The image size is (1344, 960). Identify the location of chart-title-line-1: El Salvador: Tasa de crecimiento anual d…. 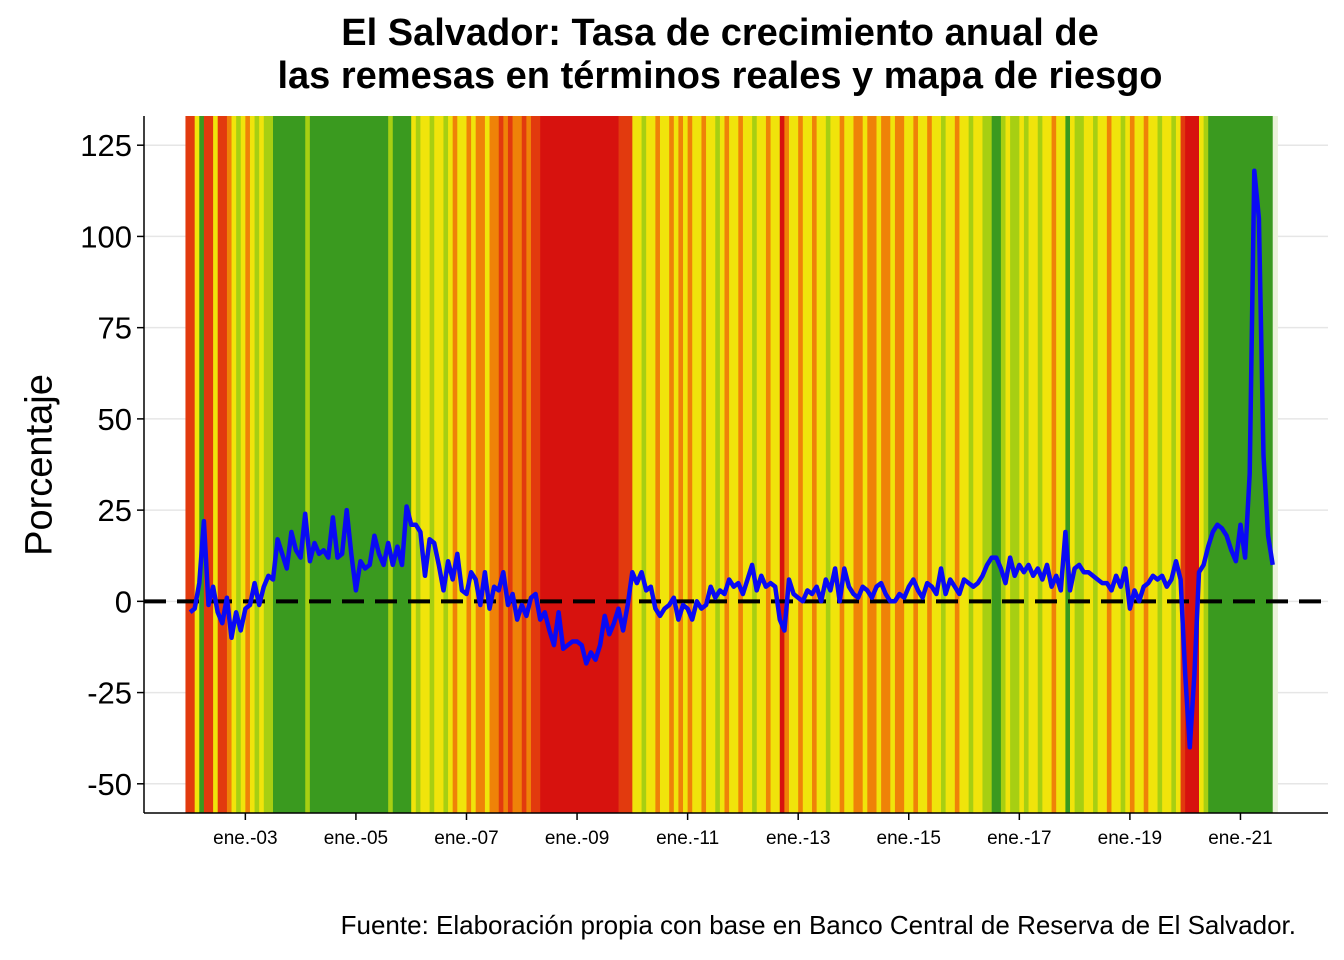
(720, 33).